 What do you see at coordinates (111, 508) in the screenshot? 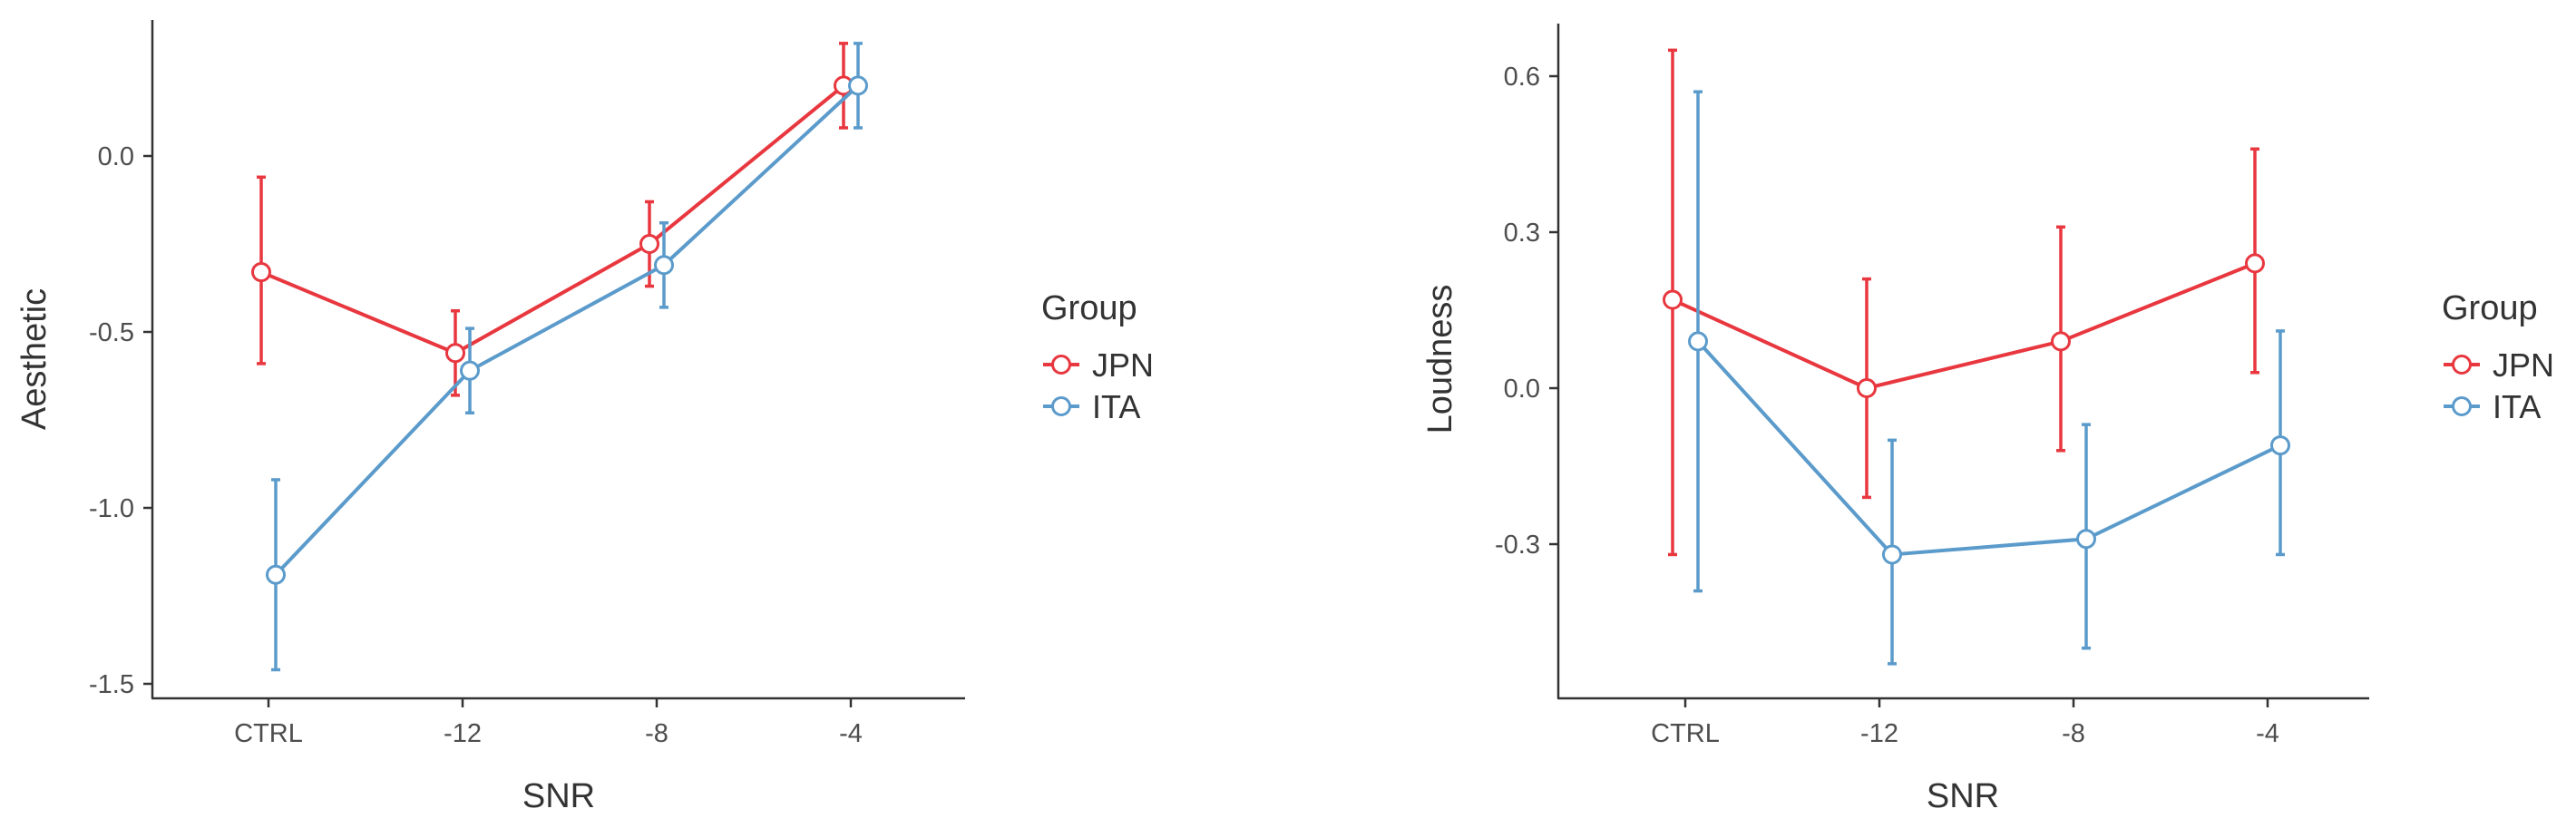
I see `y-tick-label: -1.0` at bounding box center [111, 508].